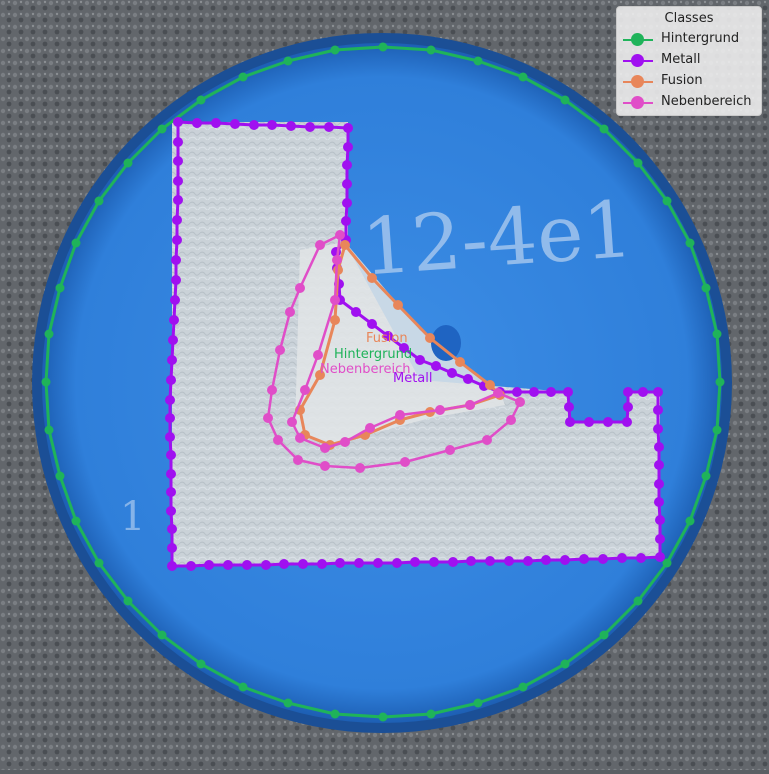 The width and height of the screenshot is (769, 774). What do you see at coordinates (132, 517) in the screenshot?
I see `side-marking: 1` at bounding box center [132, 517].